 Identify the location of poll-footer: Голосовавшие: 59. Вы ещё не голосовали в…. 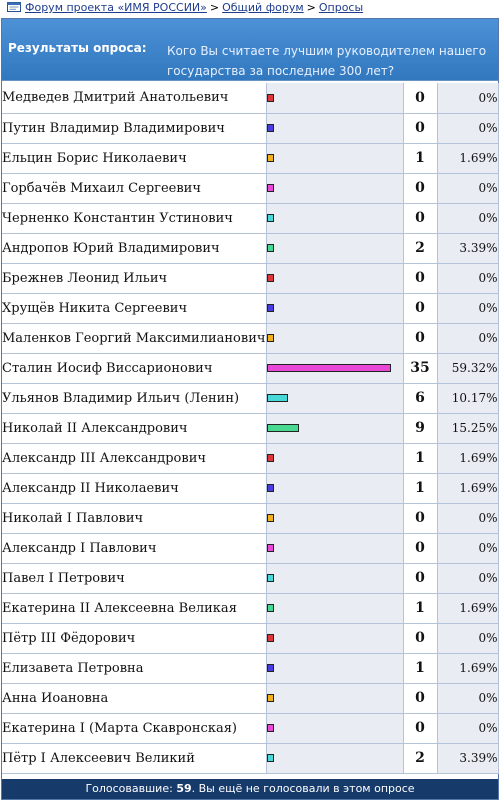
(250, 789).